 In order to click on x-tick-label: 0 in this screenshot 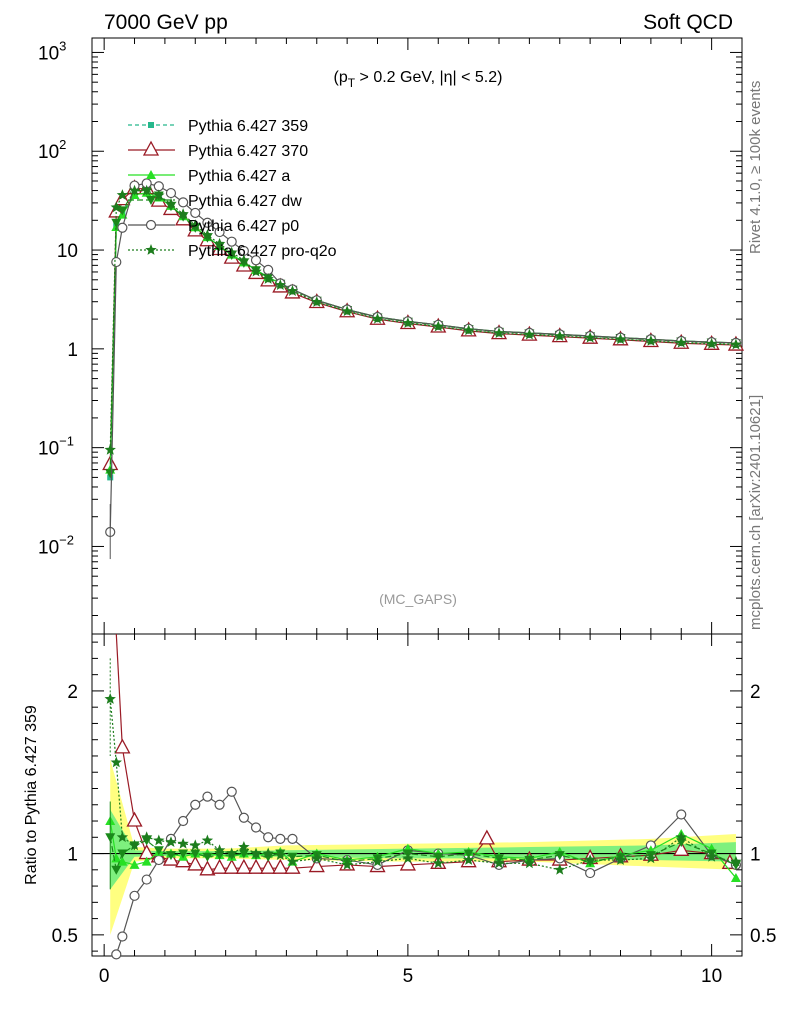, I will do `click(104, 976)`.